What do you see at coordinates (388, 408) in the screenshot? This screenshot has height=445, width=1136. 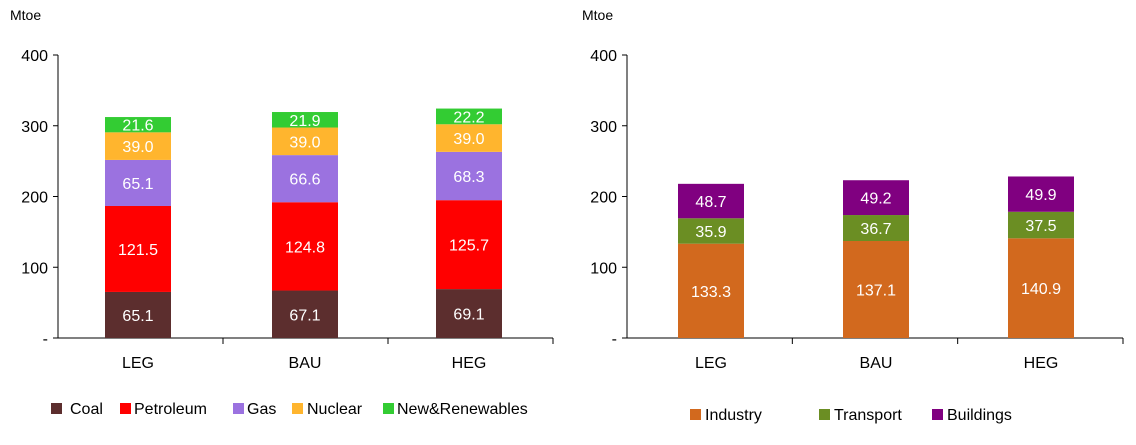 I see `legend-swatch-new-renewables` at bounding box center [388, 408].